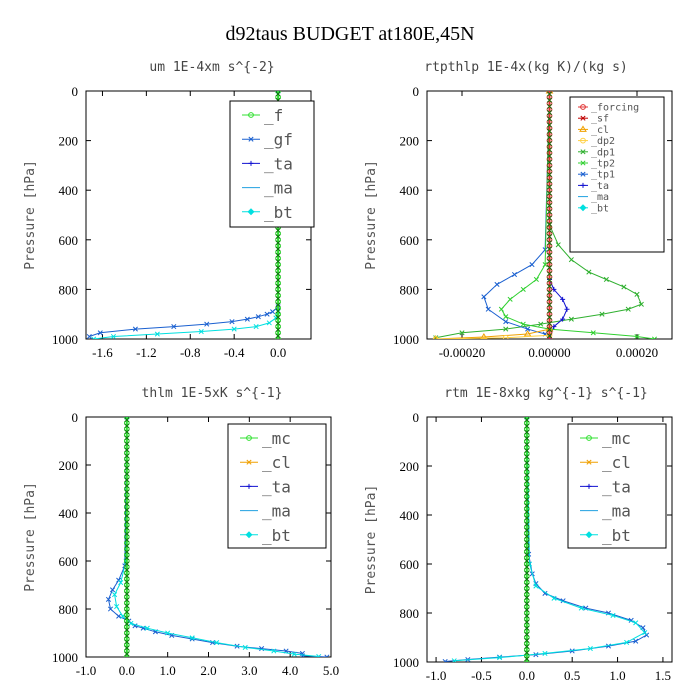 The width and height of the screenshot is (700, 700). I want to click on series-line-cl, so click(492, 215).